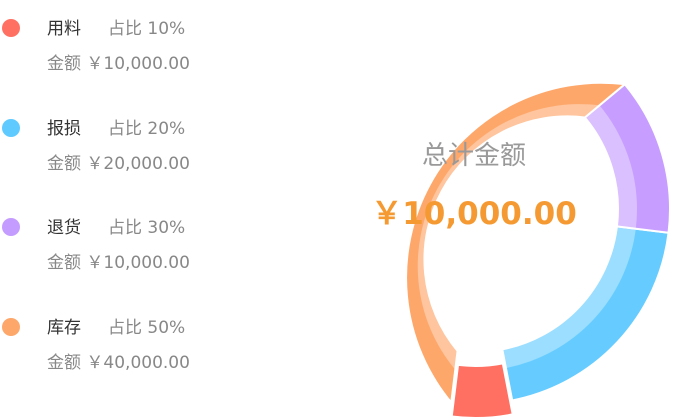 The height and width of the screenshot is (418, 674). Describe the element at coordinates (118, 164) in the screenshot. I see `legend-amount: 金额 ￥20,000.00` at that location.